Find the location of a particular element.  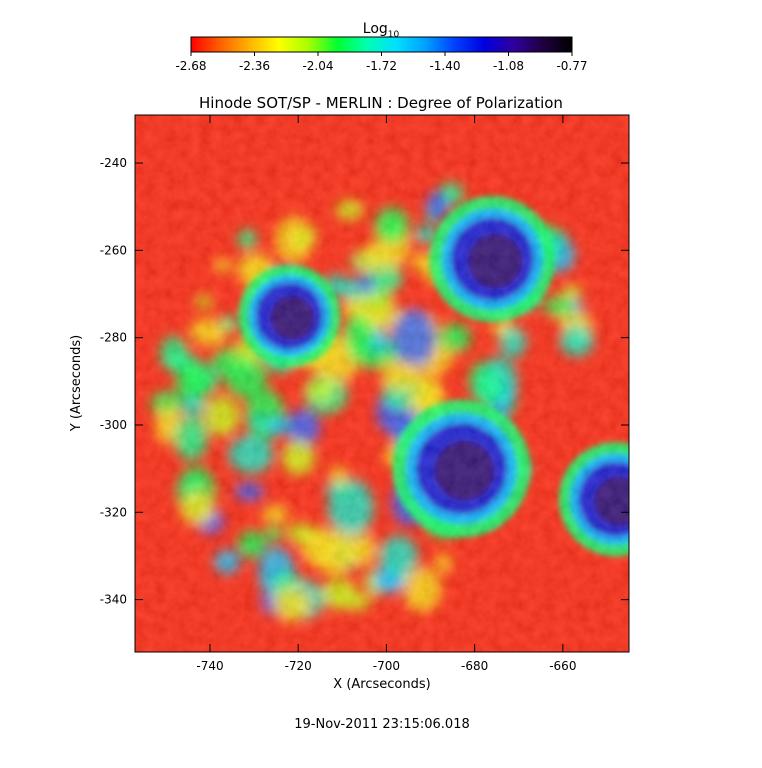

colorbar-tick-label: -2.36 is located at coordinates (254, 66).